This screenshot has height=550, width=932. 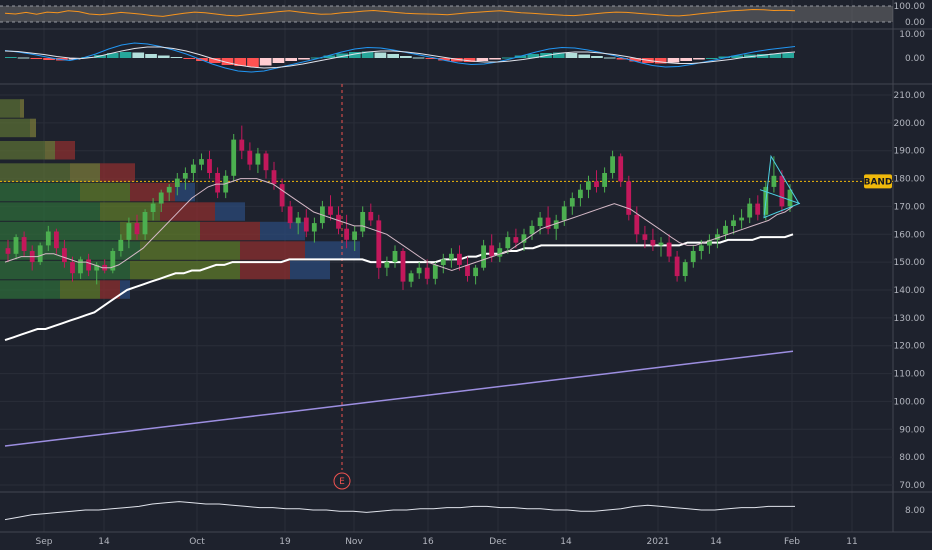 I want to click on x-tick-label: Feb, so click(x=792, y=542).